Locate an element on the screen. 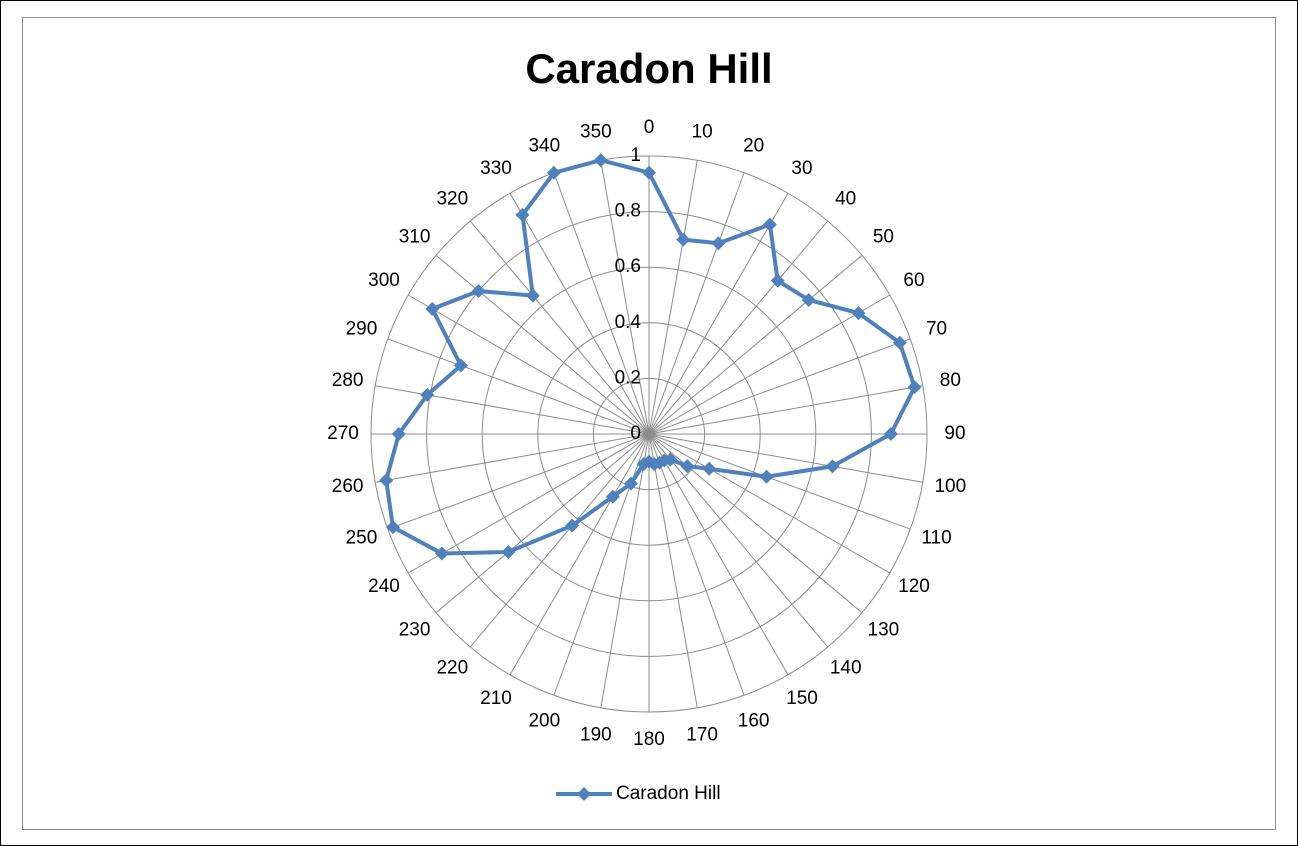 The image size is (1298, 846). angle-label: 160 is located at coordinates (754, 721).